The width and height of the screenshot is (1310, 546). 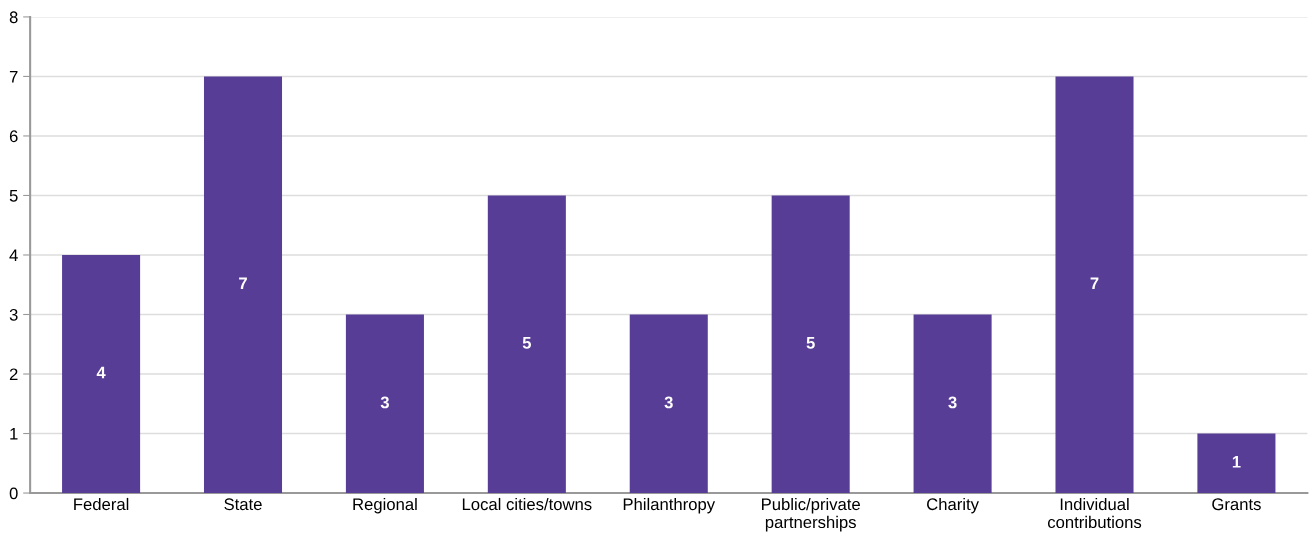 I want to click on y-tick-label: 0, so click(x=13, y=493).